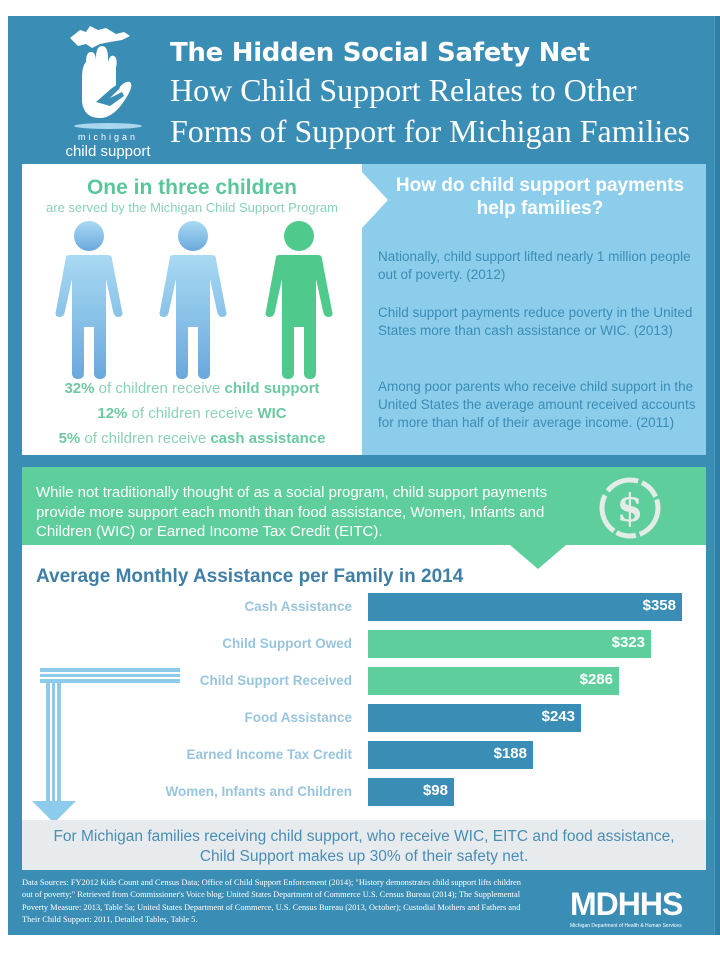 This screenshot has width=720, height=960. Describe the element at coordinates (435, 790) in the screenshot. I see `bar-value-label: $98` at that location.